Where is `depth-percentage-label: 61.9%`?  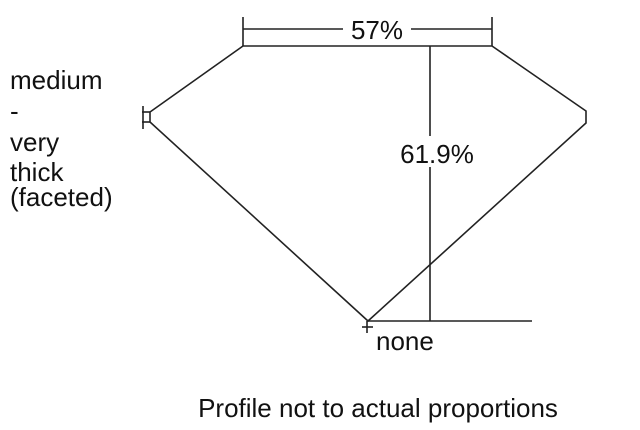
depth-percentage-label: 61.9% is located at coordinates (437, 154).